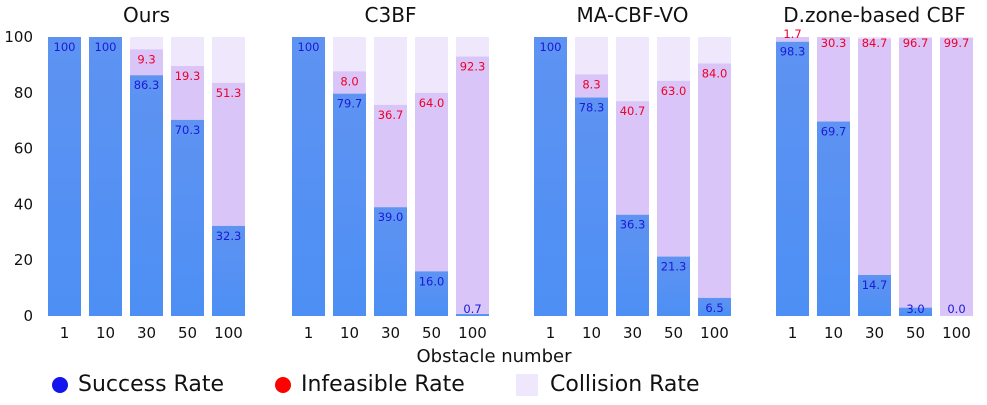  I want to click on success-value-label: 79.7, so click(350, 104).